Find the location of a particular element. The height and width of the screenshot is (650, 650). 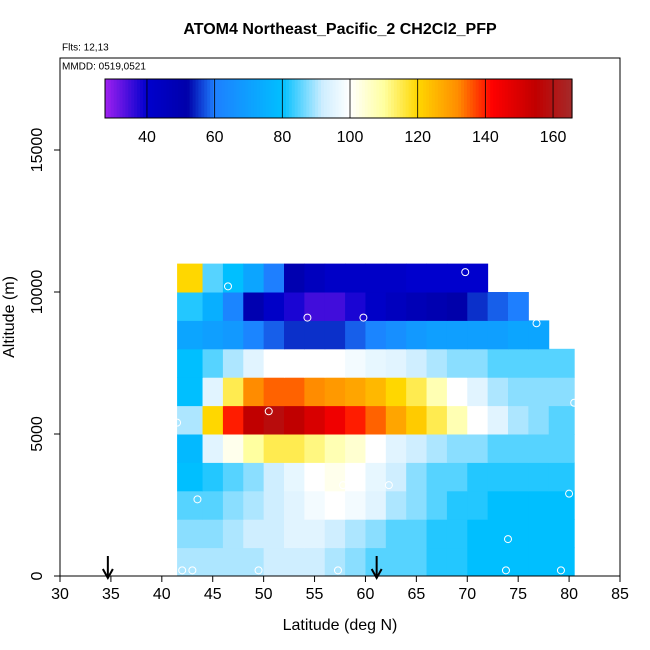

colorbar-tick-label: 60 is located at coordinates (215, 137).